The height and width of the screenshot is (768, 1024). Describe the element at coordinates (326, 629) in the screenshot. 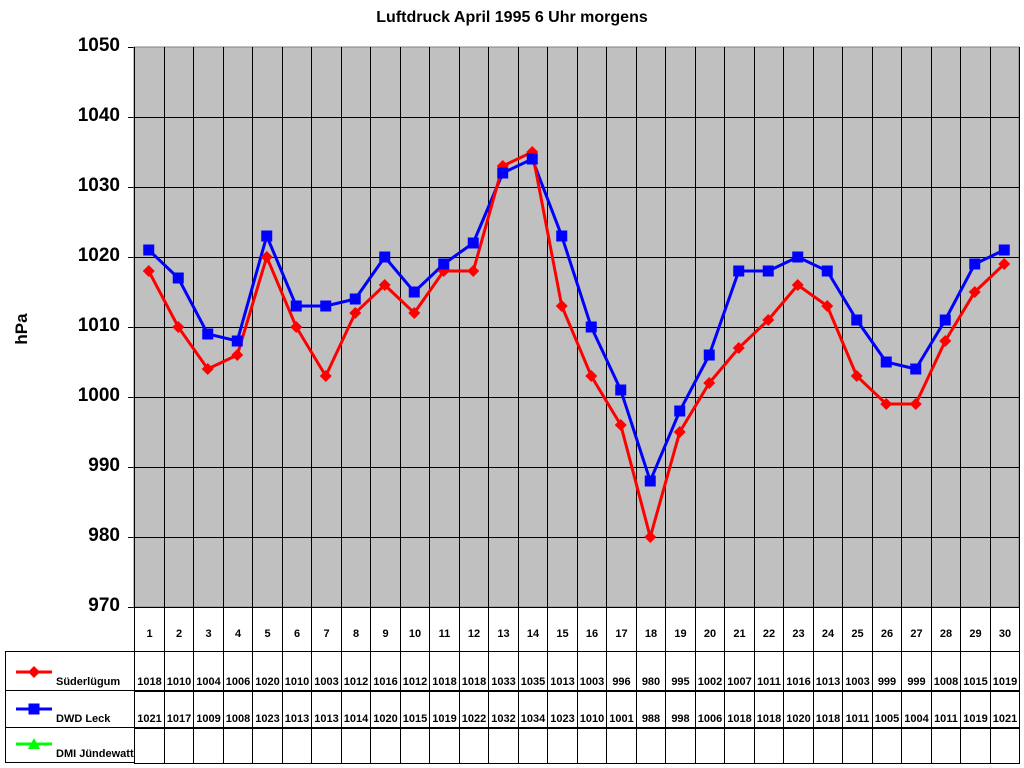

I see `category-label: 7` at that location.